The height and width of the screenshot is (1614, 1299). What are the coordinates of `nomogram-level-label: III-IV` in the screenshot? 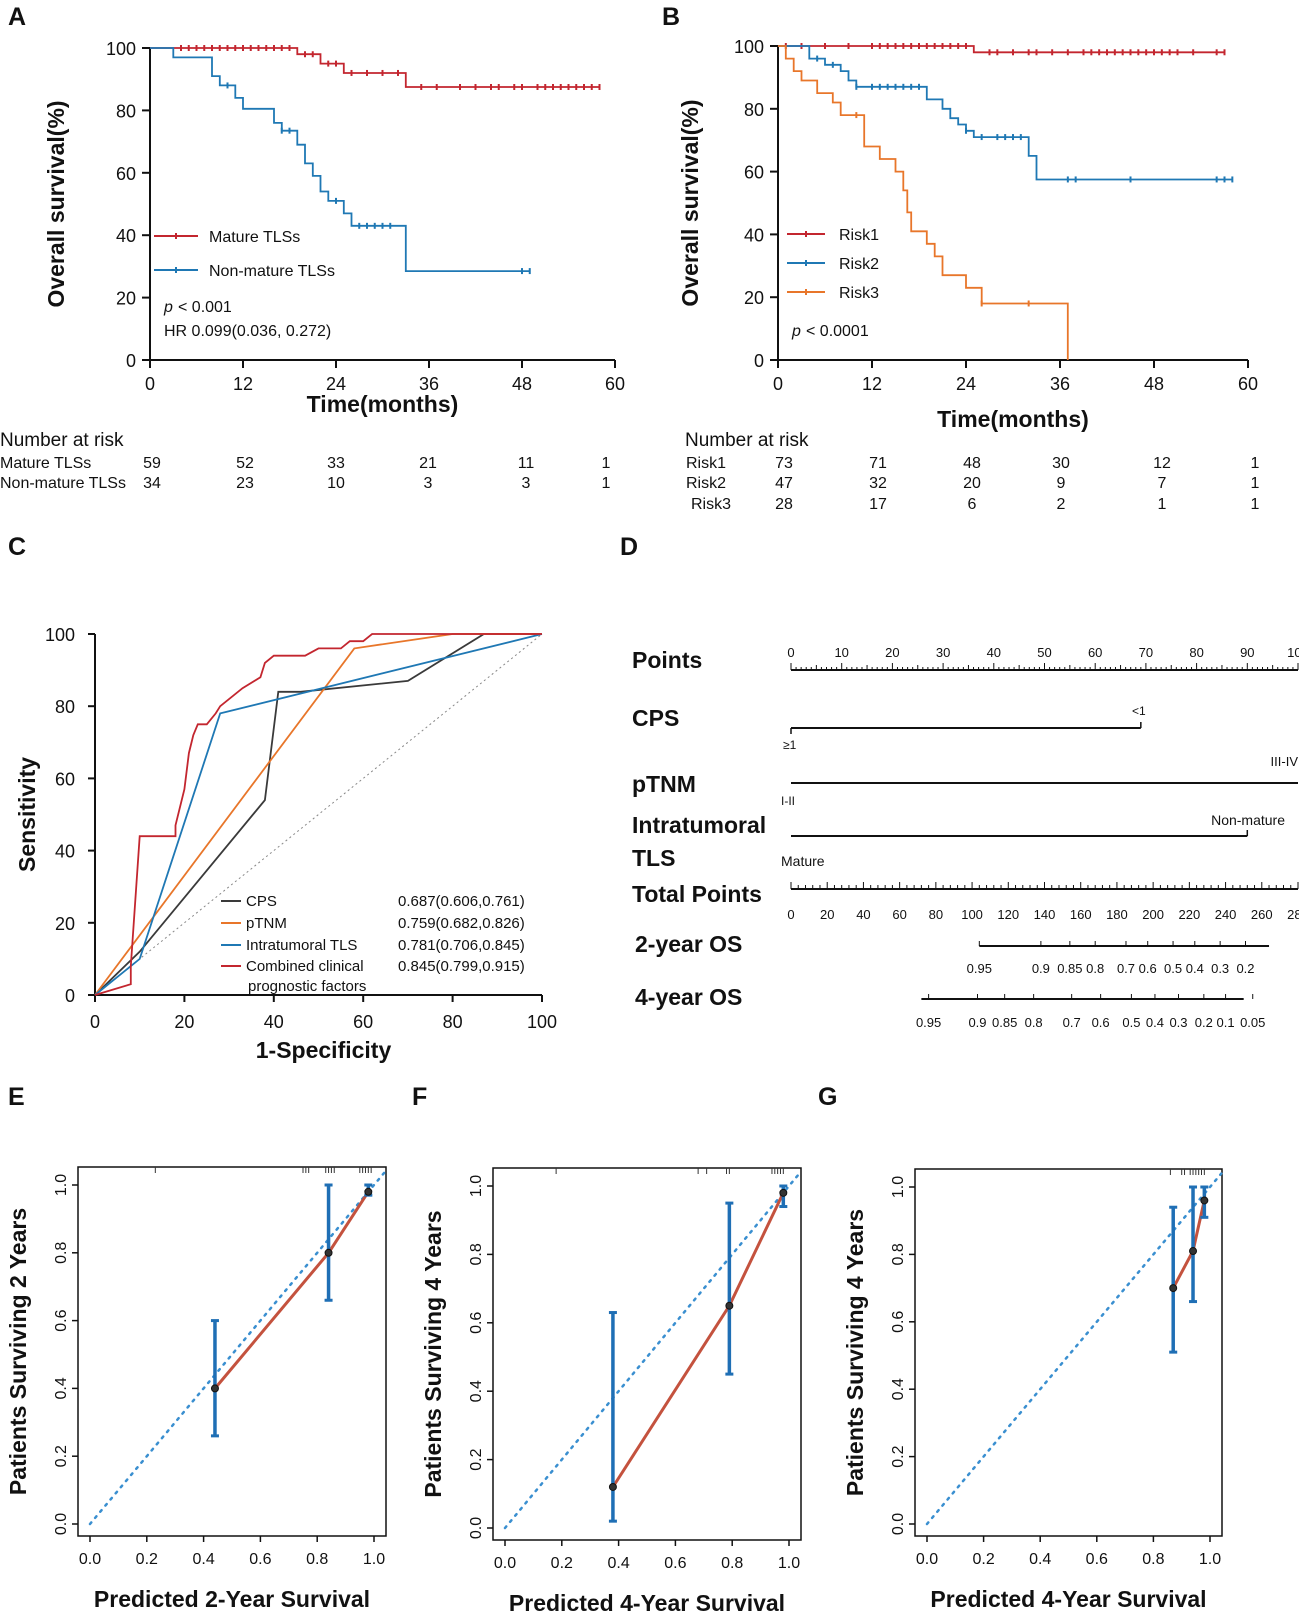 It's located at (1285, 761).